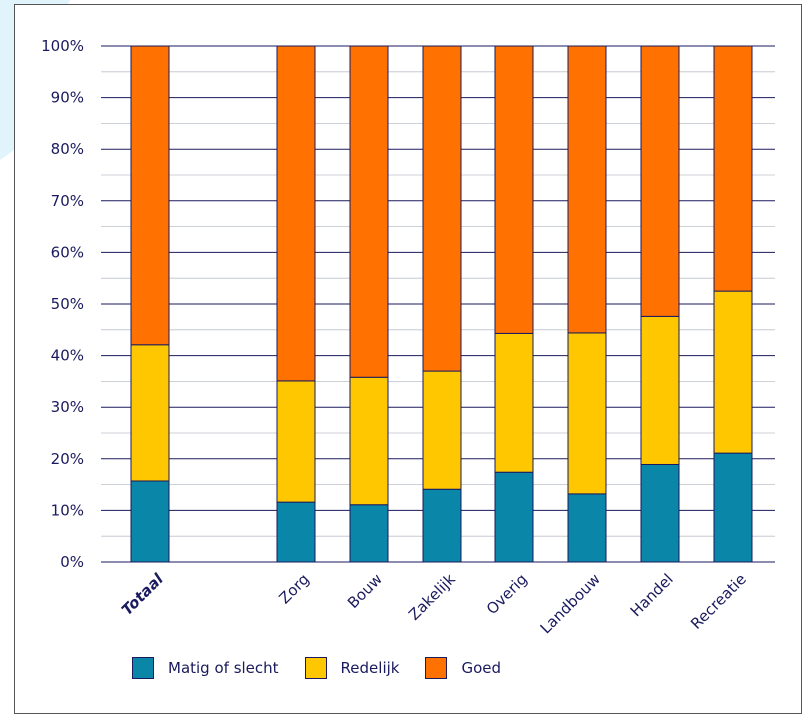  What do you see at coordinates (67, 407) in the screenshot?
I see `y-tick-label: 30%` at bounding box center [67, 407].